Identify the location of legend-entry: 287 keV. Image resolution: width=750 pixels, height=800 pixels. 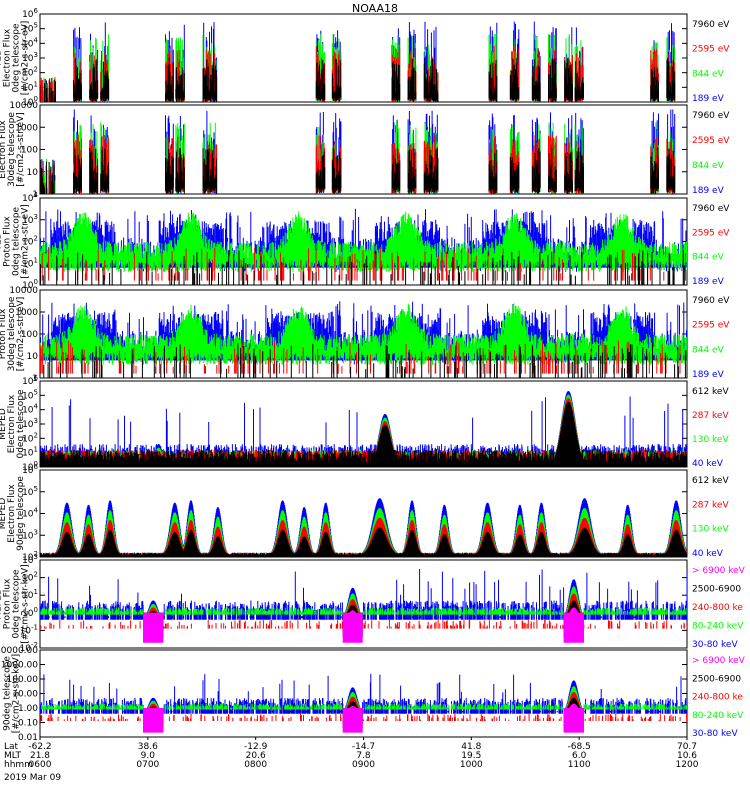
(710, 416).